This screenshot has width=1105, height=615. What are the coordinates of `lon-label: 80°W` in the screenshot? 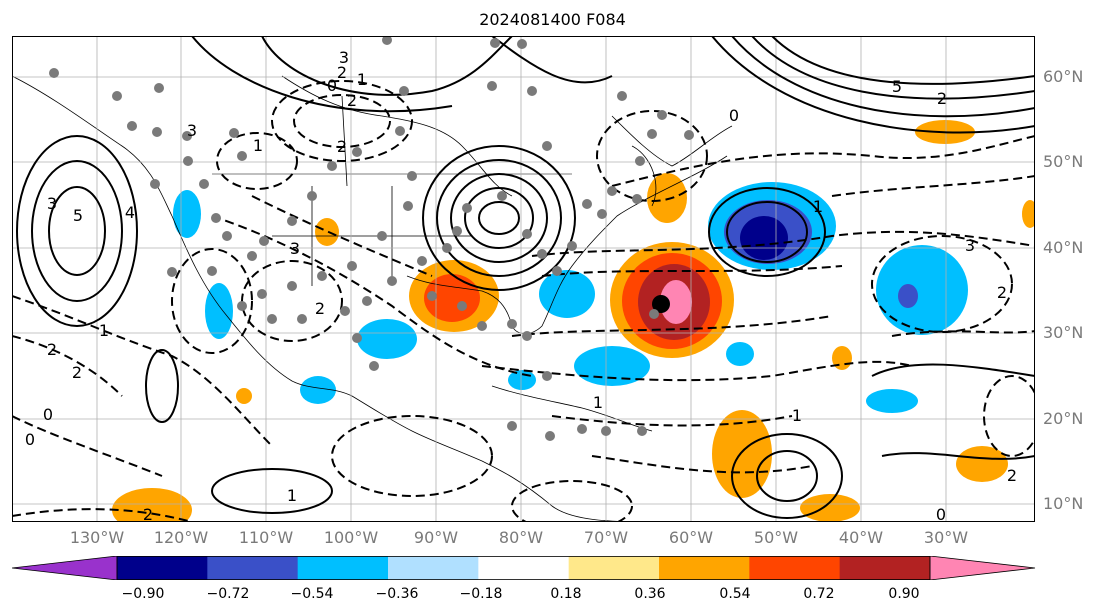 It's located at (521, 537).